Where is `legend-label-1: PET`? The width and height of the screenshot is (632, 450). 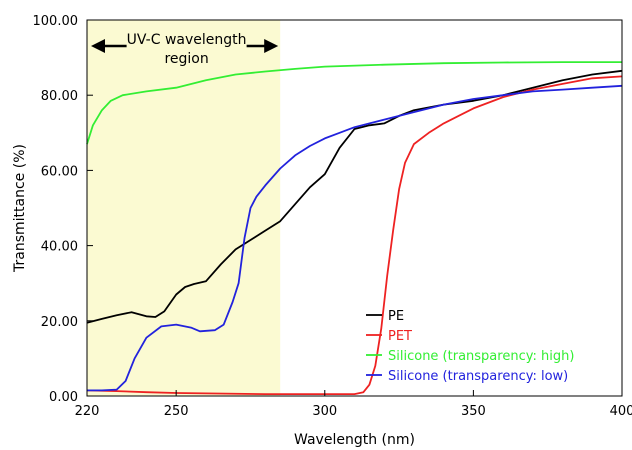
legend-label-1: PET is located at coordinates (400, 336).